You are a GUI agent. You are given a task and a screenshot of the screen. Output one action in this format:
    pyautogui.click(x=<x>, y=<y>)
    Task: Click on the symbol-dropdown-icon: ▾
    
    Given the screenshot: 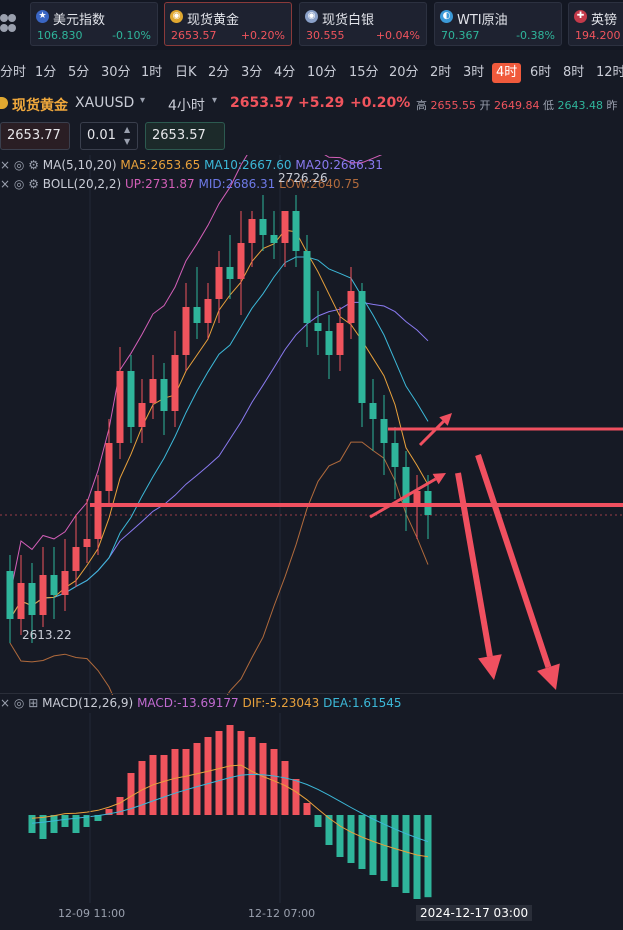 What is the action you would take?
    pyautogui.click(x=143, y=100)
    